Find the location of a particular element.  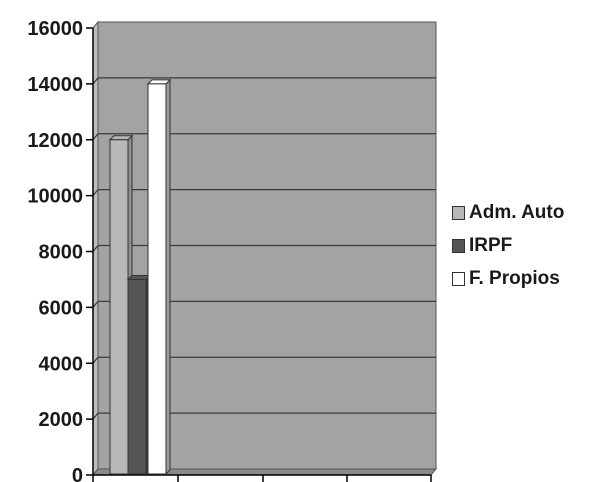

y-tick-label: 14000 is located at coordinates (55, 85).